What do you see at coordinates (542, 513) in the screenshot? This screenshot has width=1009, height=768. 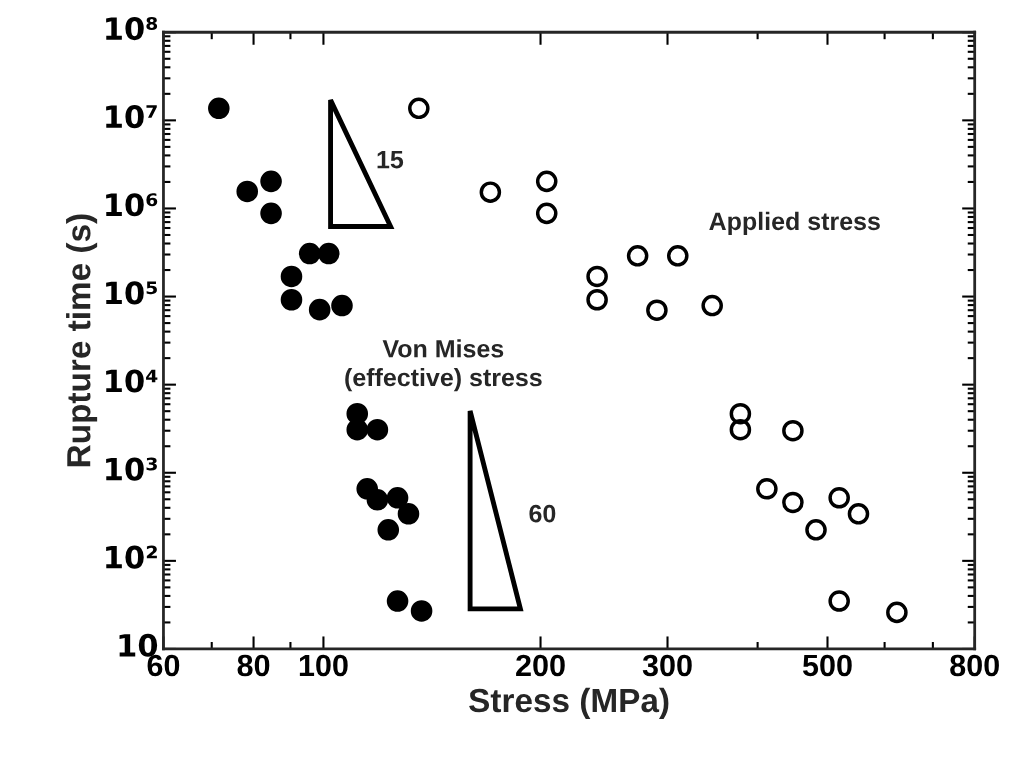 I see `annotation: 60` at bounding box center [542, 513].